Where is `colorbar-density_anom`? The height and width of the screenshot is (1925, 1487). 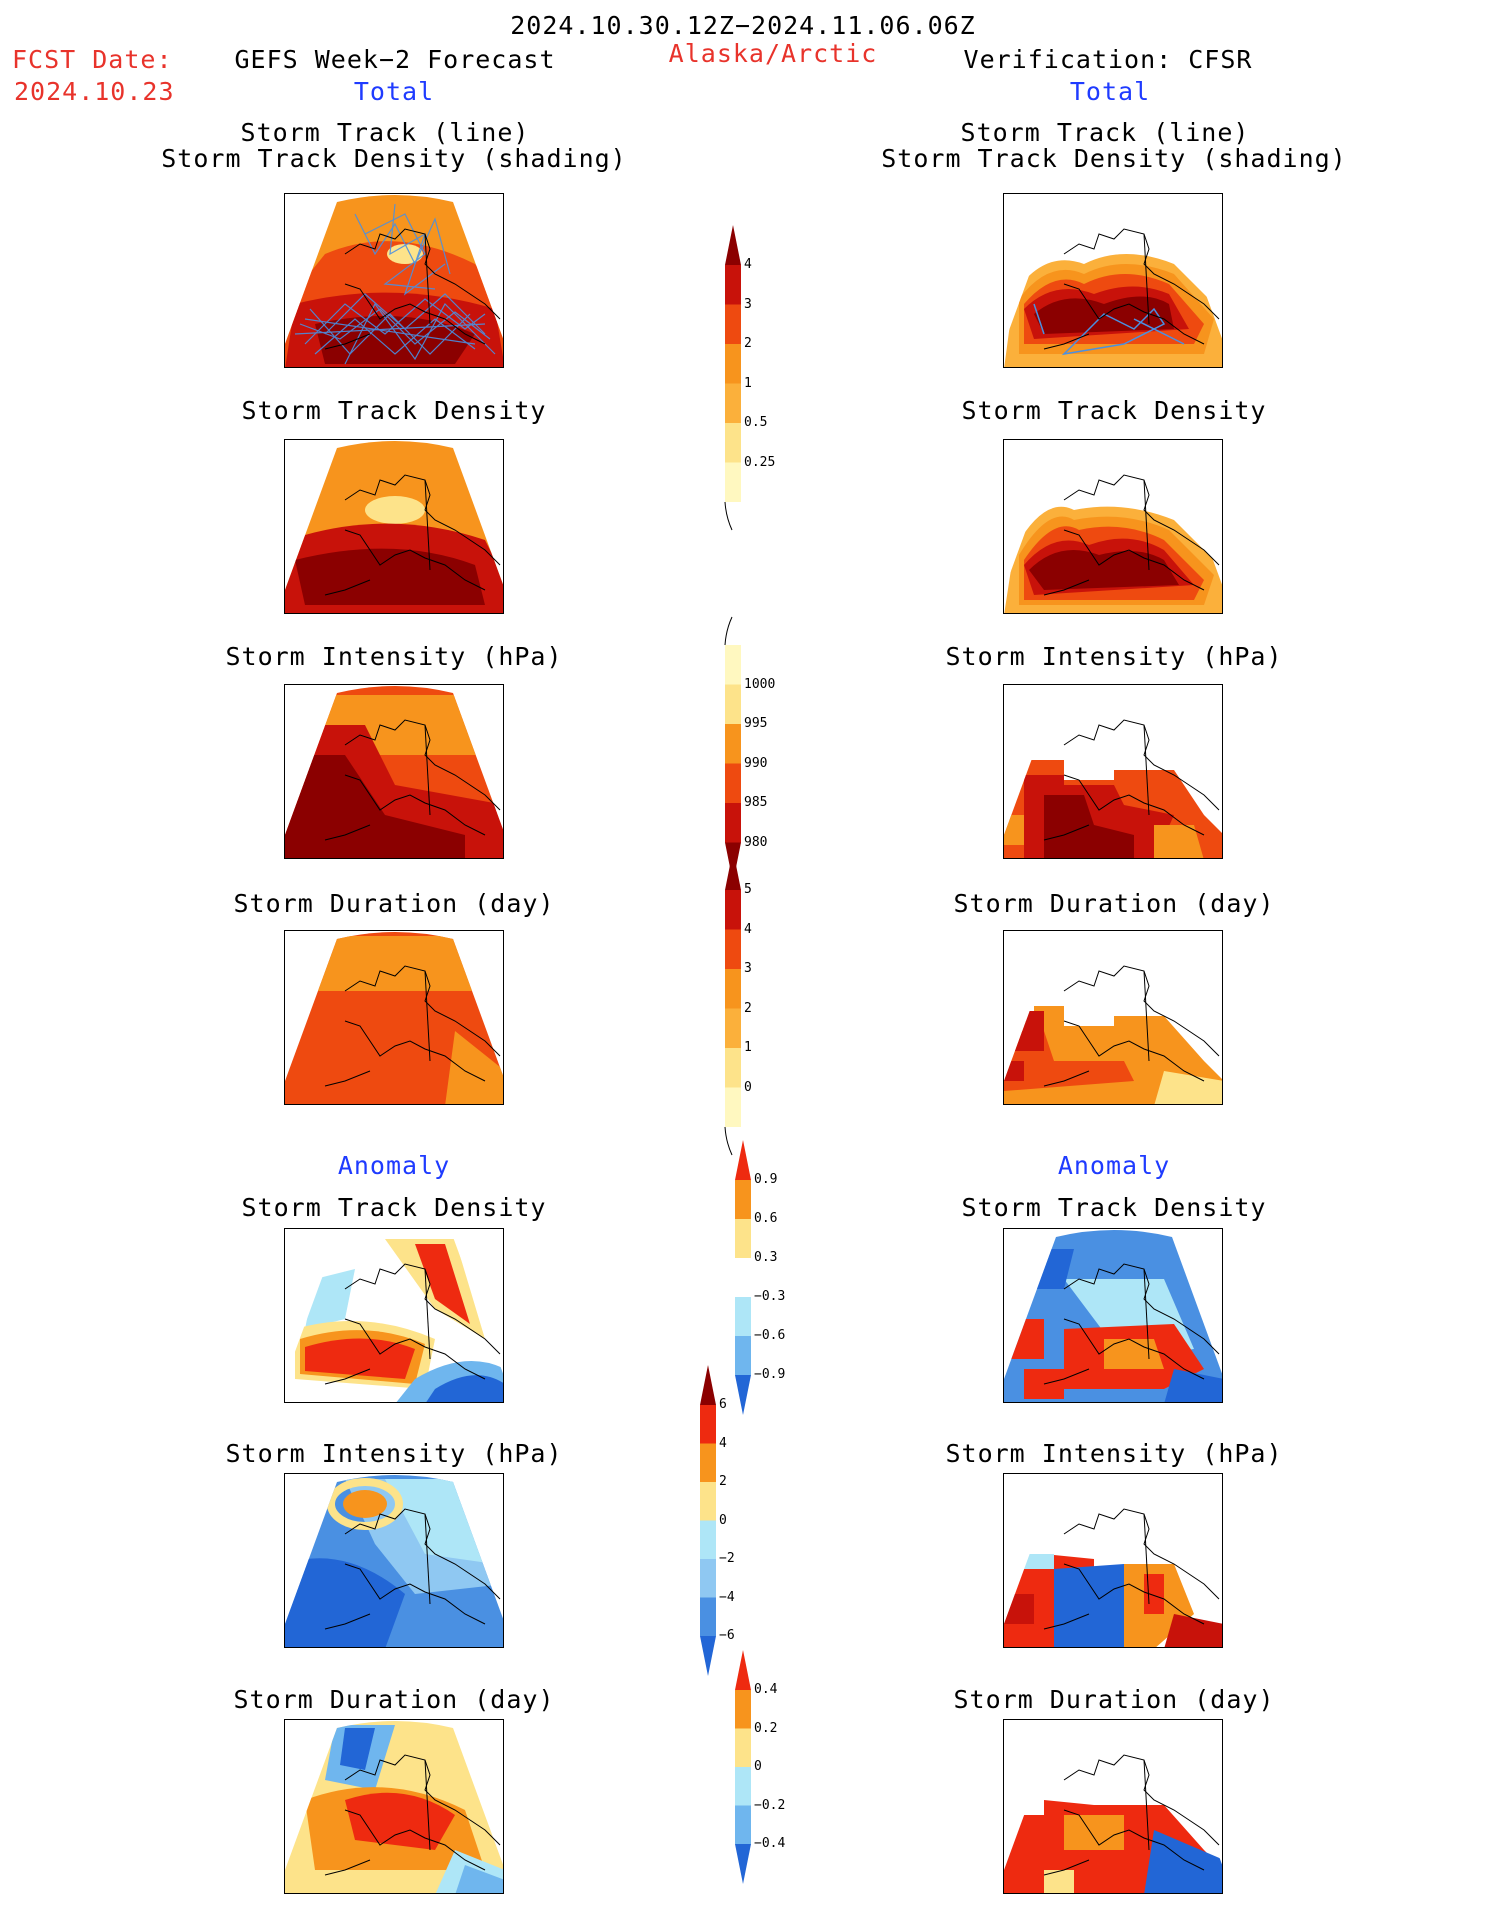
colorbar-density_anom is located at coordinates (743, 1277).